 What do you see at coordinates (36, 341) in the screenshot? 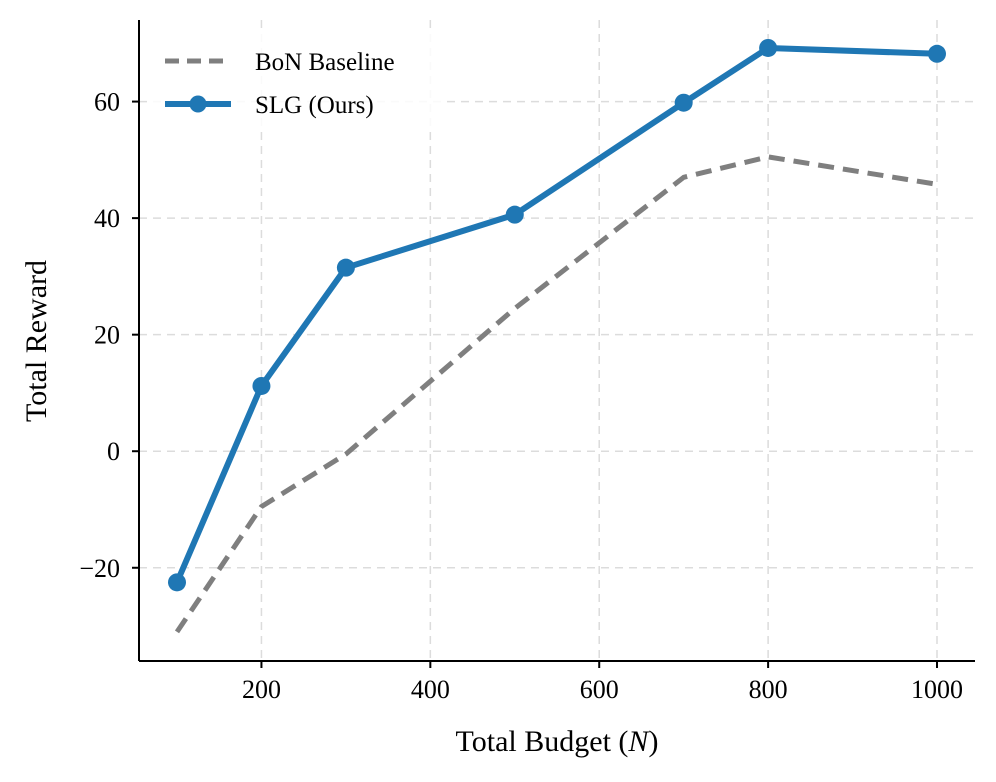
I see `y-axis-title: Total Reward` at bounding box center [36, 341].